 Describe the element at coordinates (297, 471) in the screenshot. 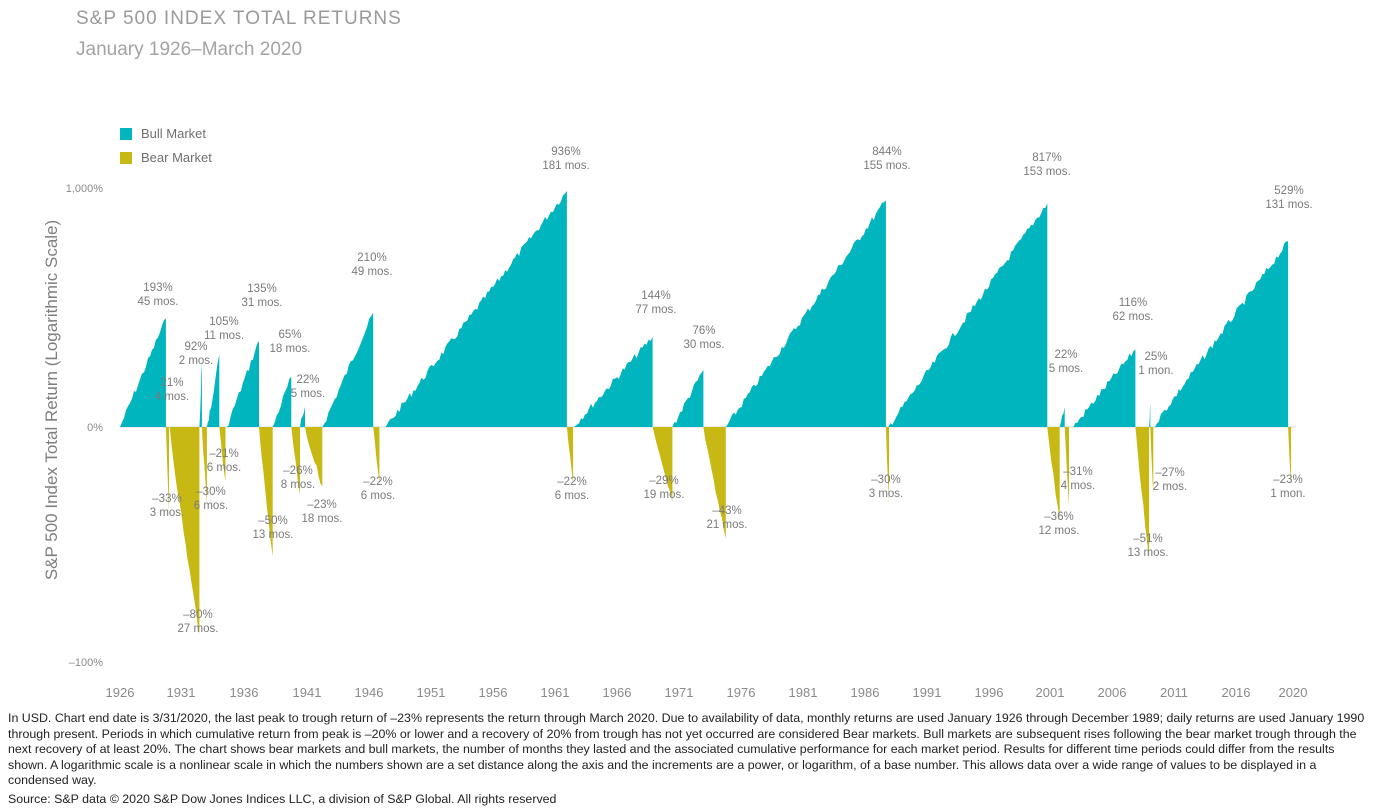

I see `bear-label-5-value: –26%` at that location.